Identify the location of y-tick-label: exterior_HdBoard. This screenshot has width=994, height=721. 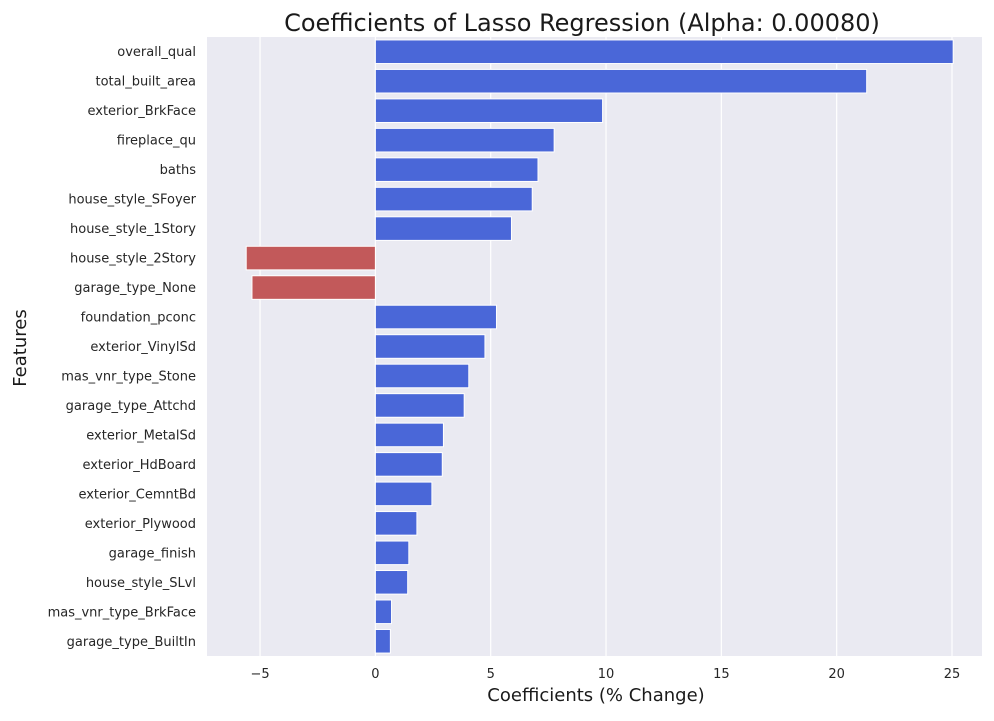
(139, 465).